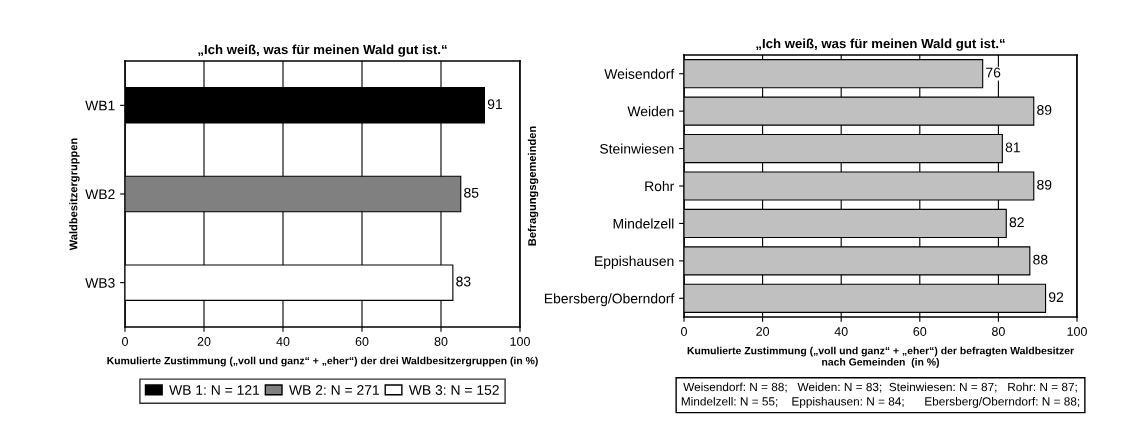 Image resolution: width=1131 pixels, height=433 pixels. Describe the element at coordinates (993, 72) in the screenshot. I see `data-label: 76` at that location.